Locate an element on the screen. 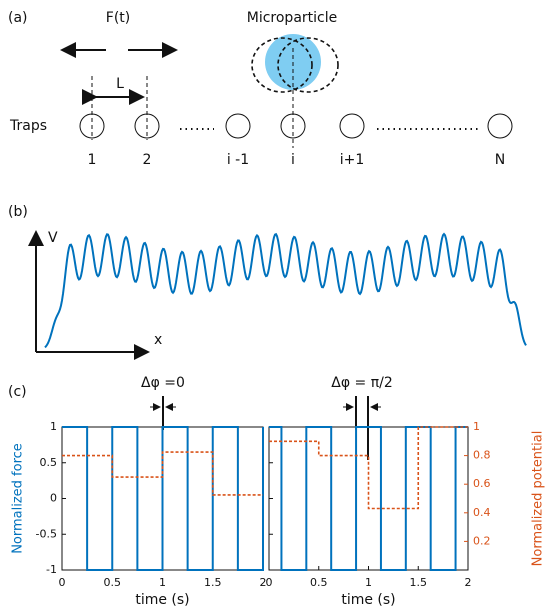 This screenshot has height=612, width=548. y-axis-label: Normalized force is located at coordinates (18, 498).